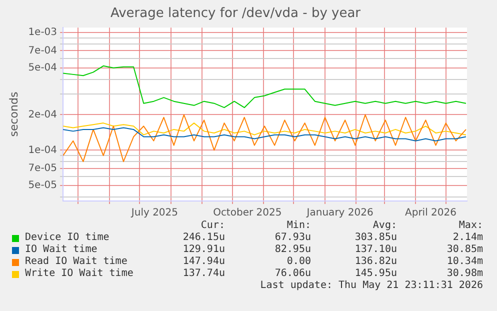 This screenshot has height=311, width=497. What do you see at coordinates (43, 168) in the screenshot?
I see `y-tick-label: 7e-05` at bounding box center [43, 168].